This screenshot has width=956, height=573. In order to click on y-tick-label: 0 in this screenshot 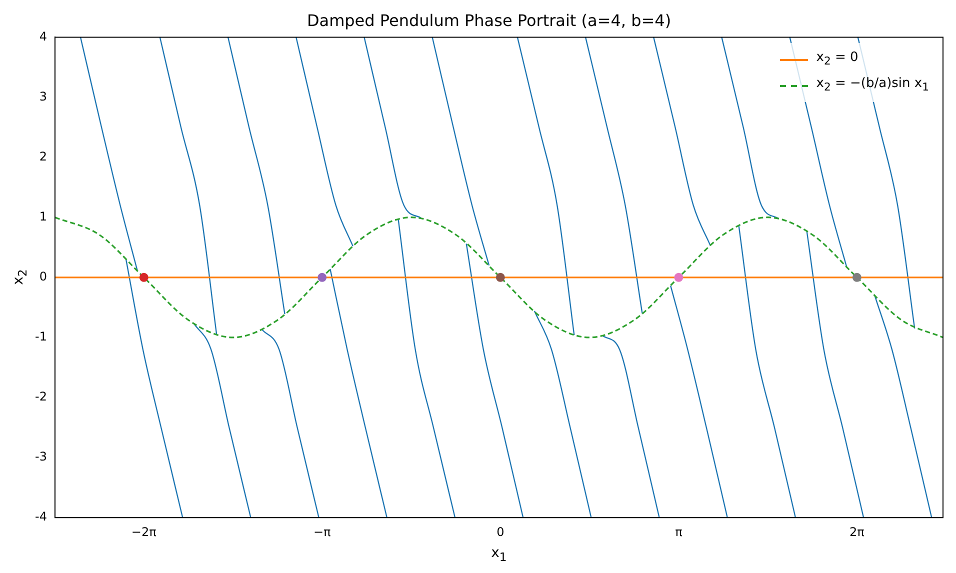, I will do `click(43, 277)`.